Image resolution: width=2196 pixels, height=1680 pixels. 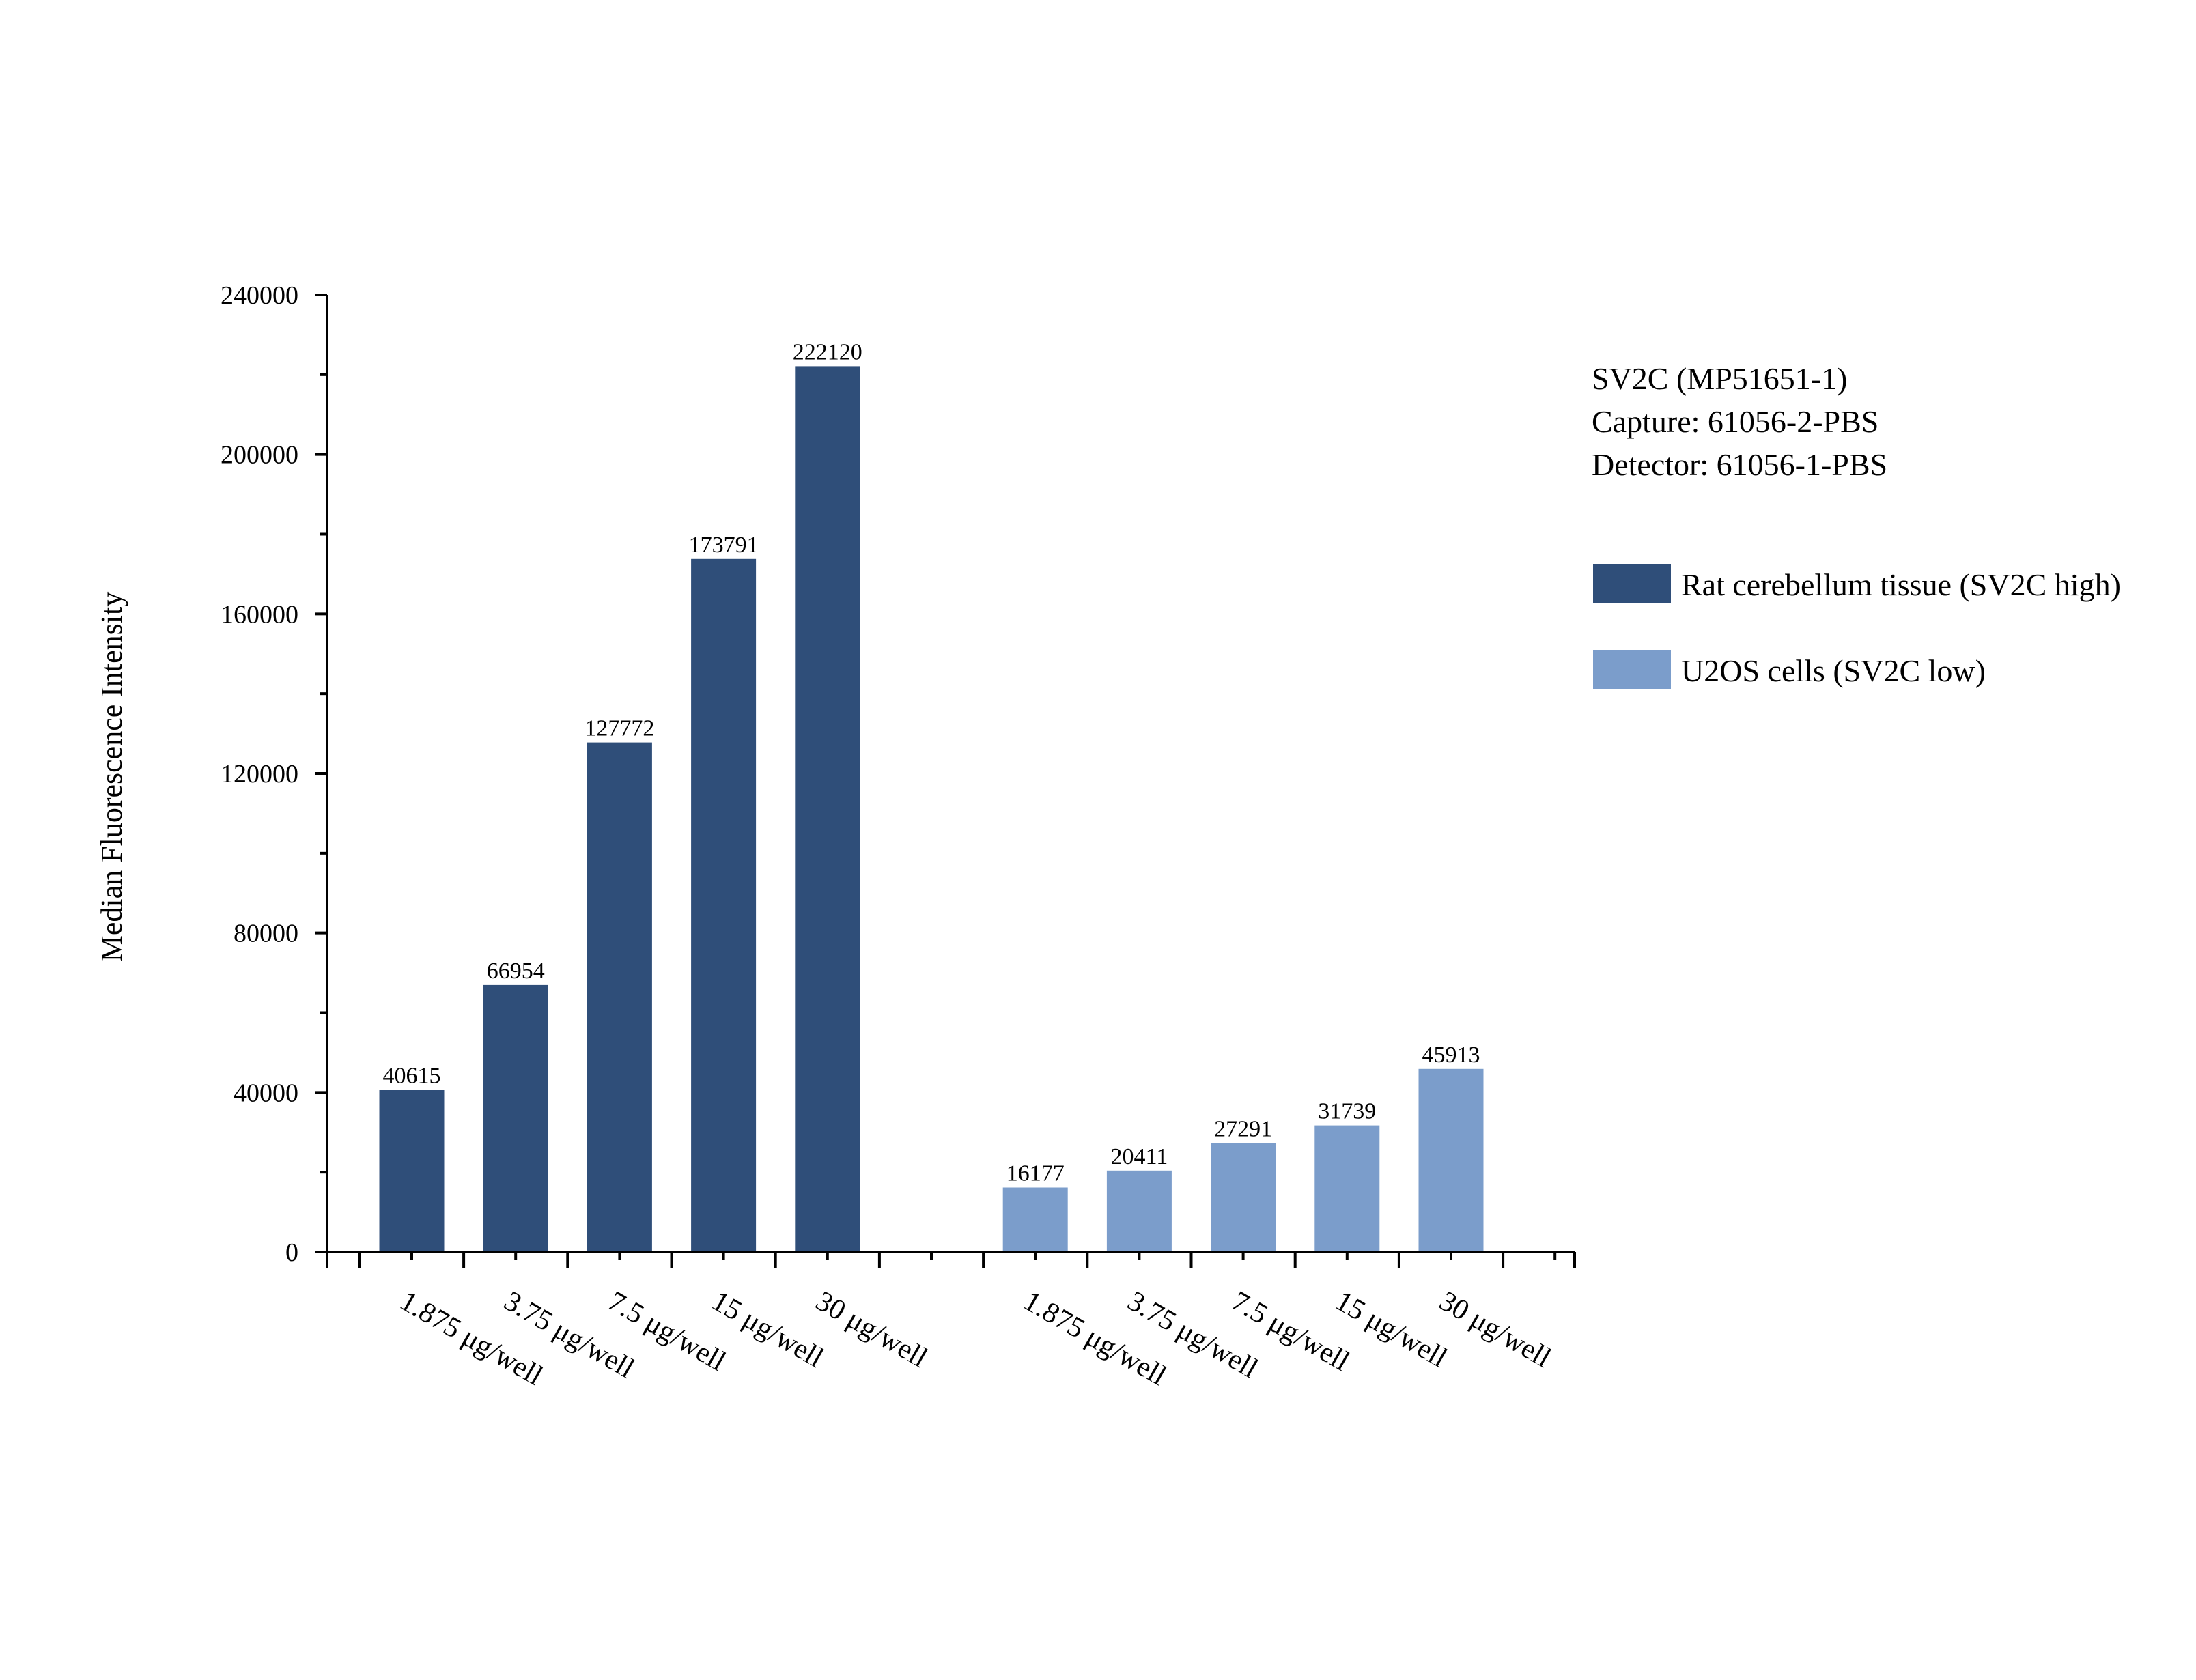 I want to click on y-axis-title: Median Fluorescence Intensity, so click(x=112, y=777).